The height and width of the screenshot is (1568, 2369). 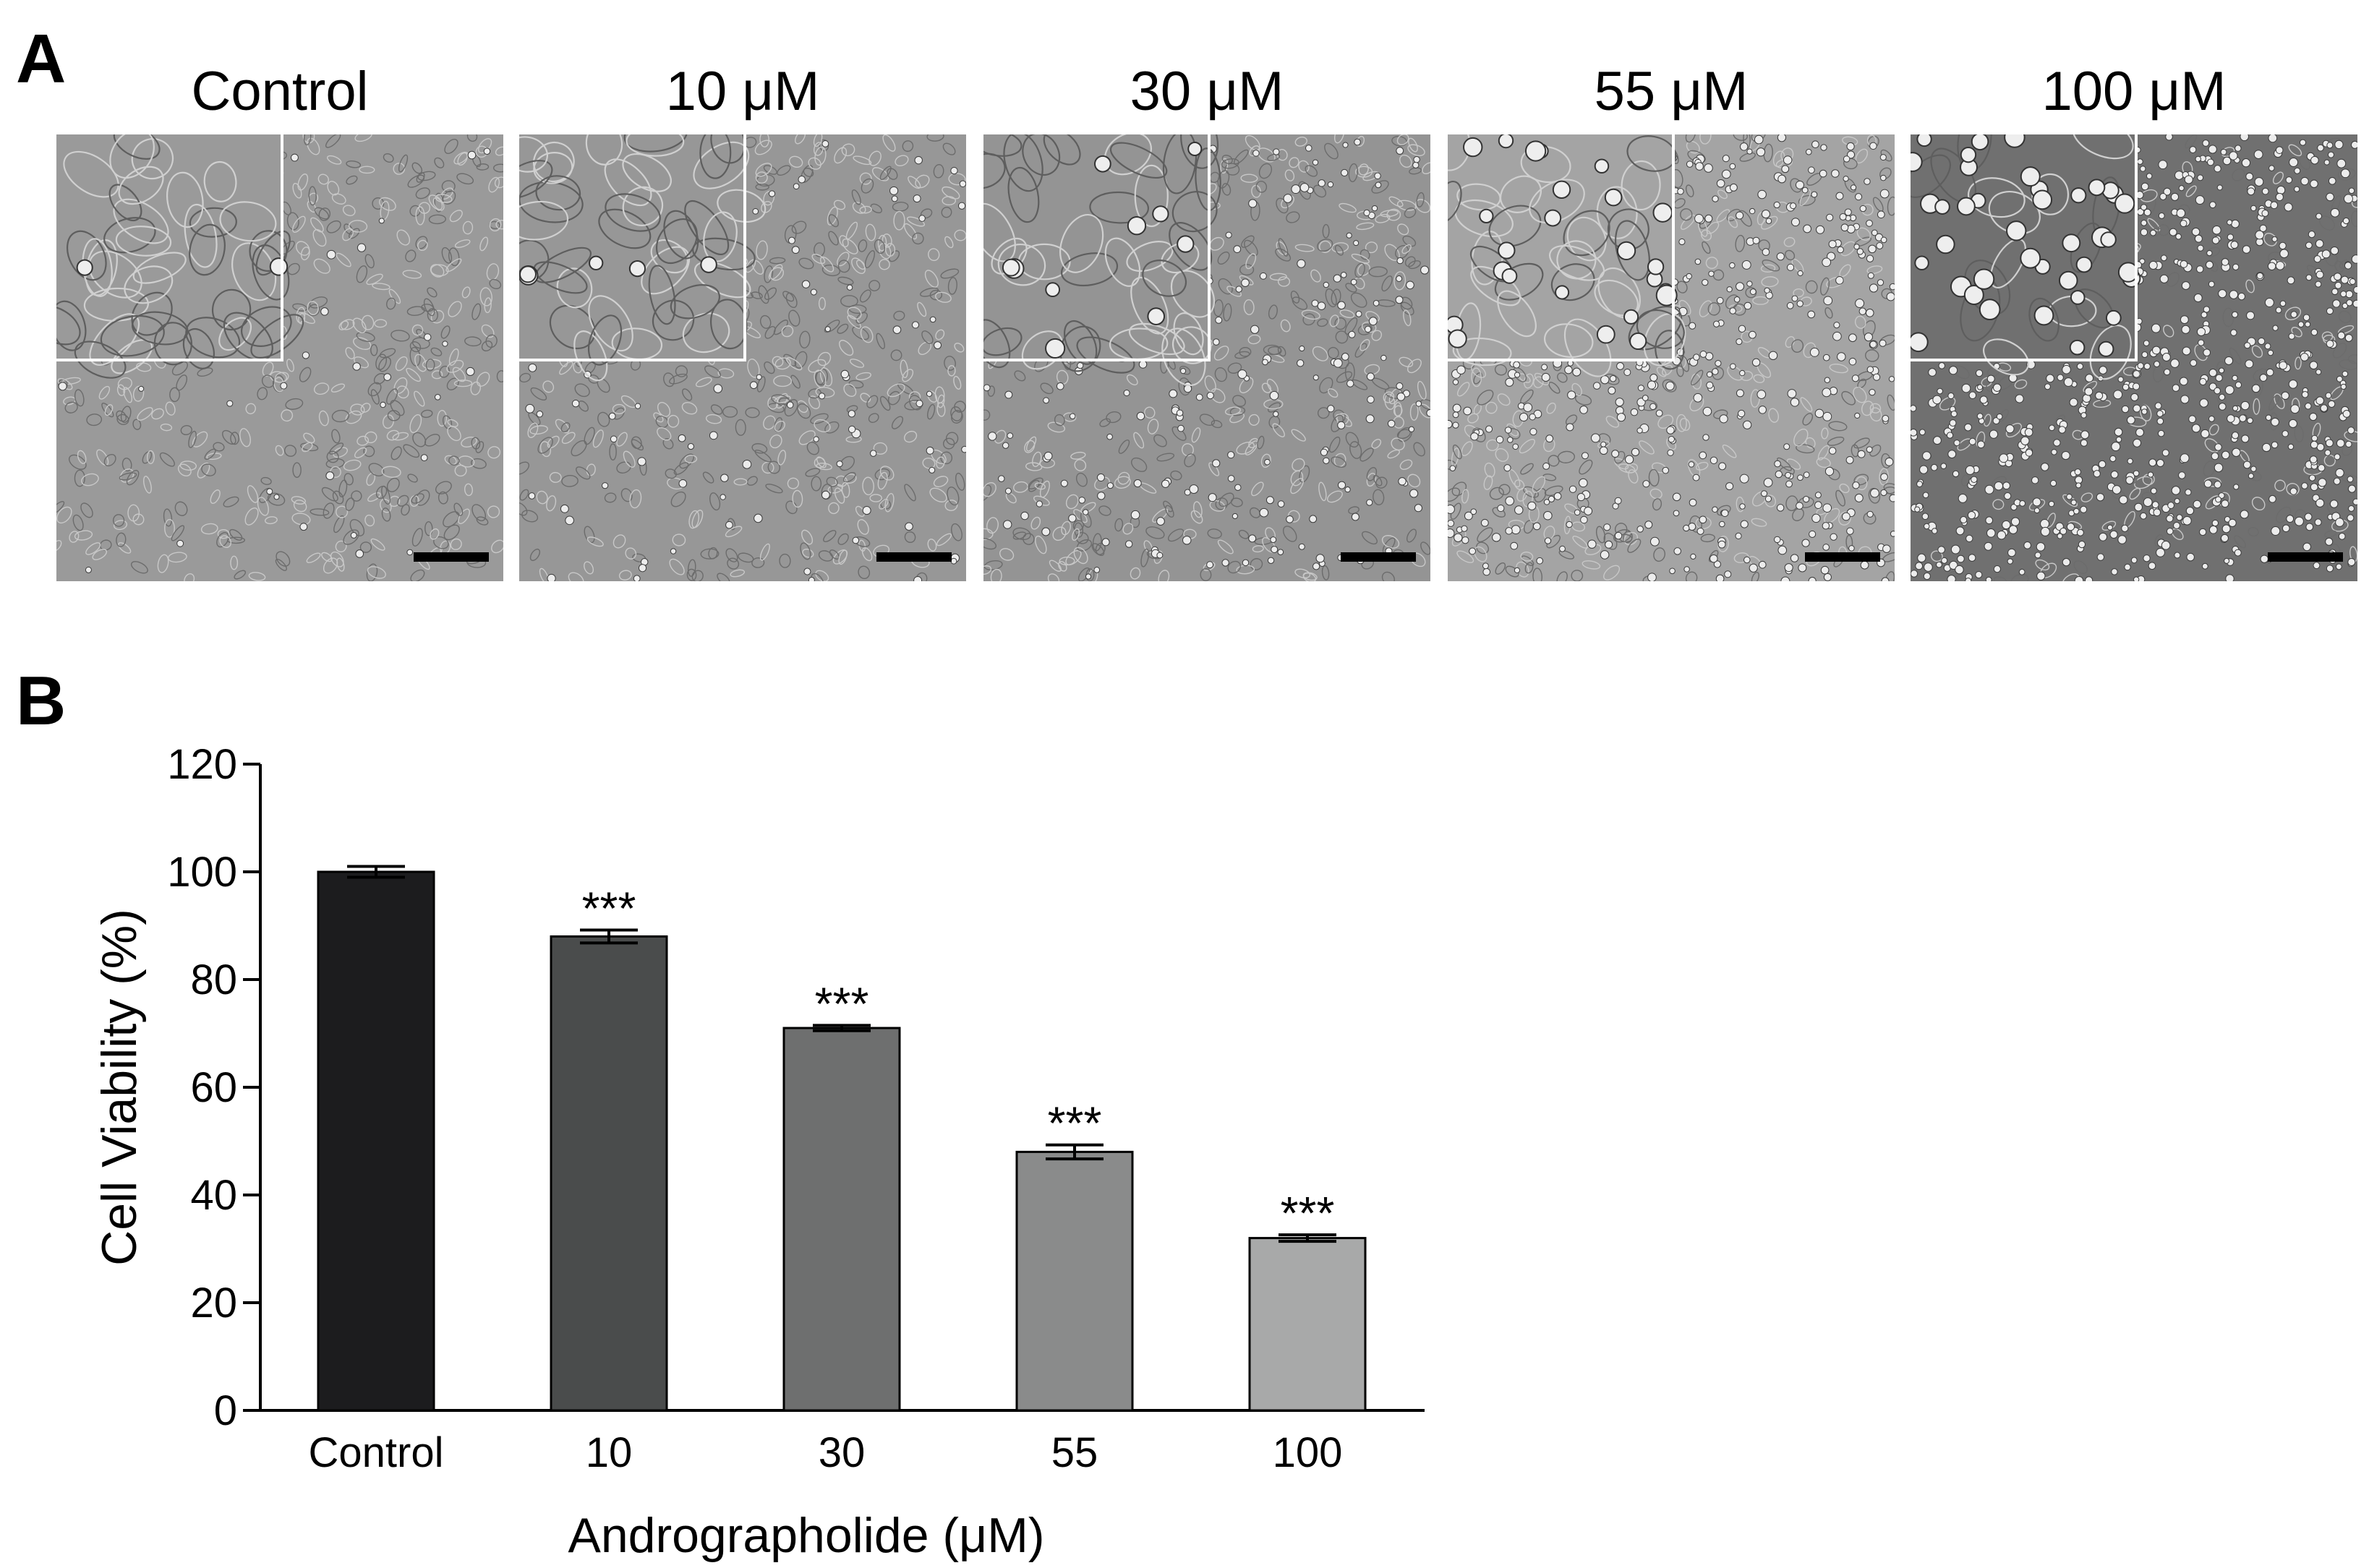 I want to click on x-tick-label: 10, so click(x=609, y=1452).